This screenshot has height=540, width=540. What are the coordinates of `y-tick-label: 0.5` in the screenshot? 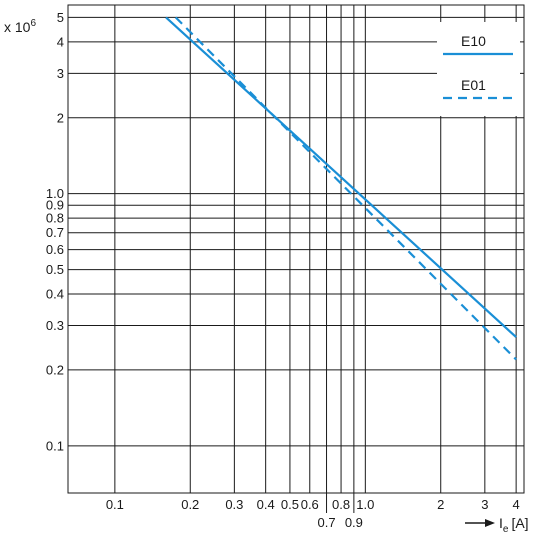 It's located at (55, 269).